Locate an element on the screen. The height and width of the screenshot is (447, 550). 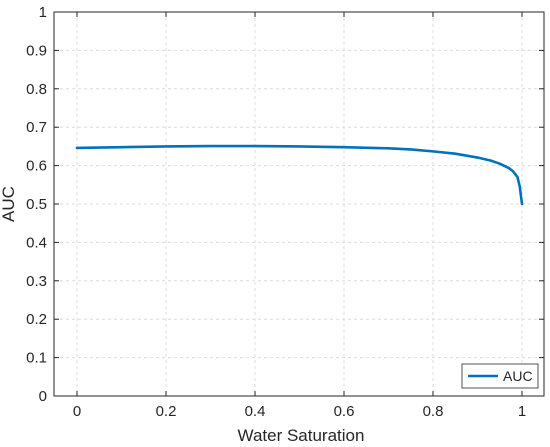
y-tick-label: 0.4 is located at coordinates (36, 242).